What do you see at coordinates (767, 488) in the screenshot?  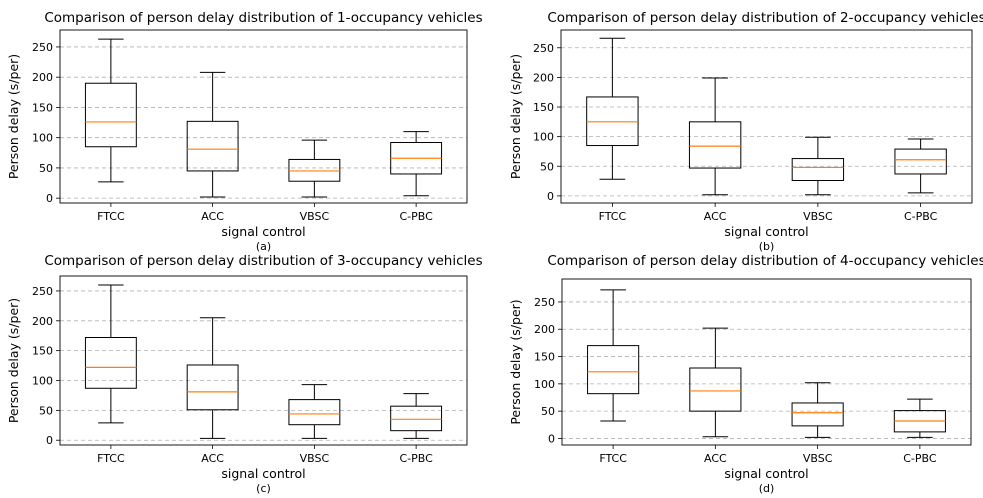 I see `panel-sublabel: (d)` at bounding box center [767, 488].